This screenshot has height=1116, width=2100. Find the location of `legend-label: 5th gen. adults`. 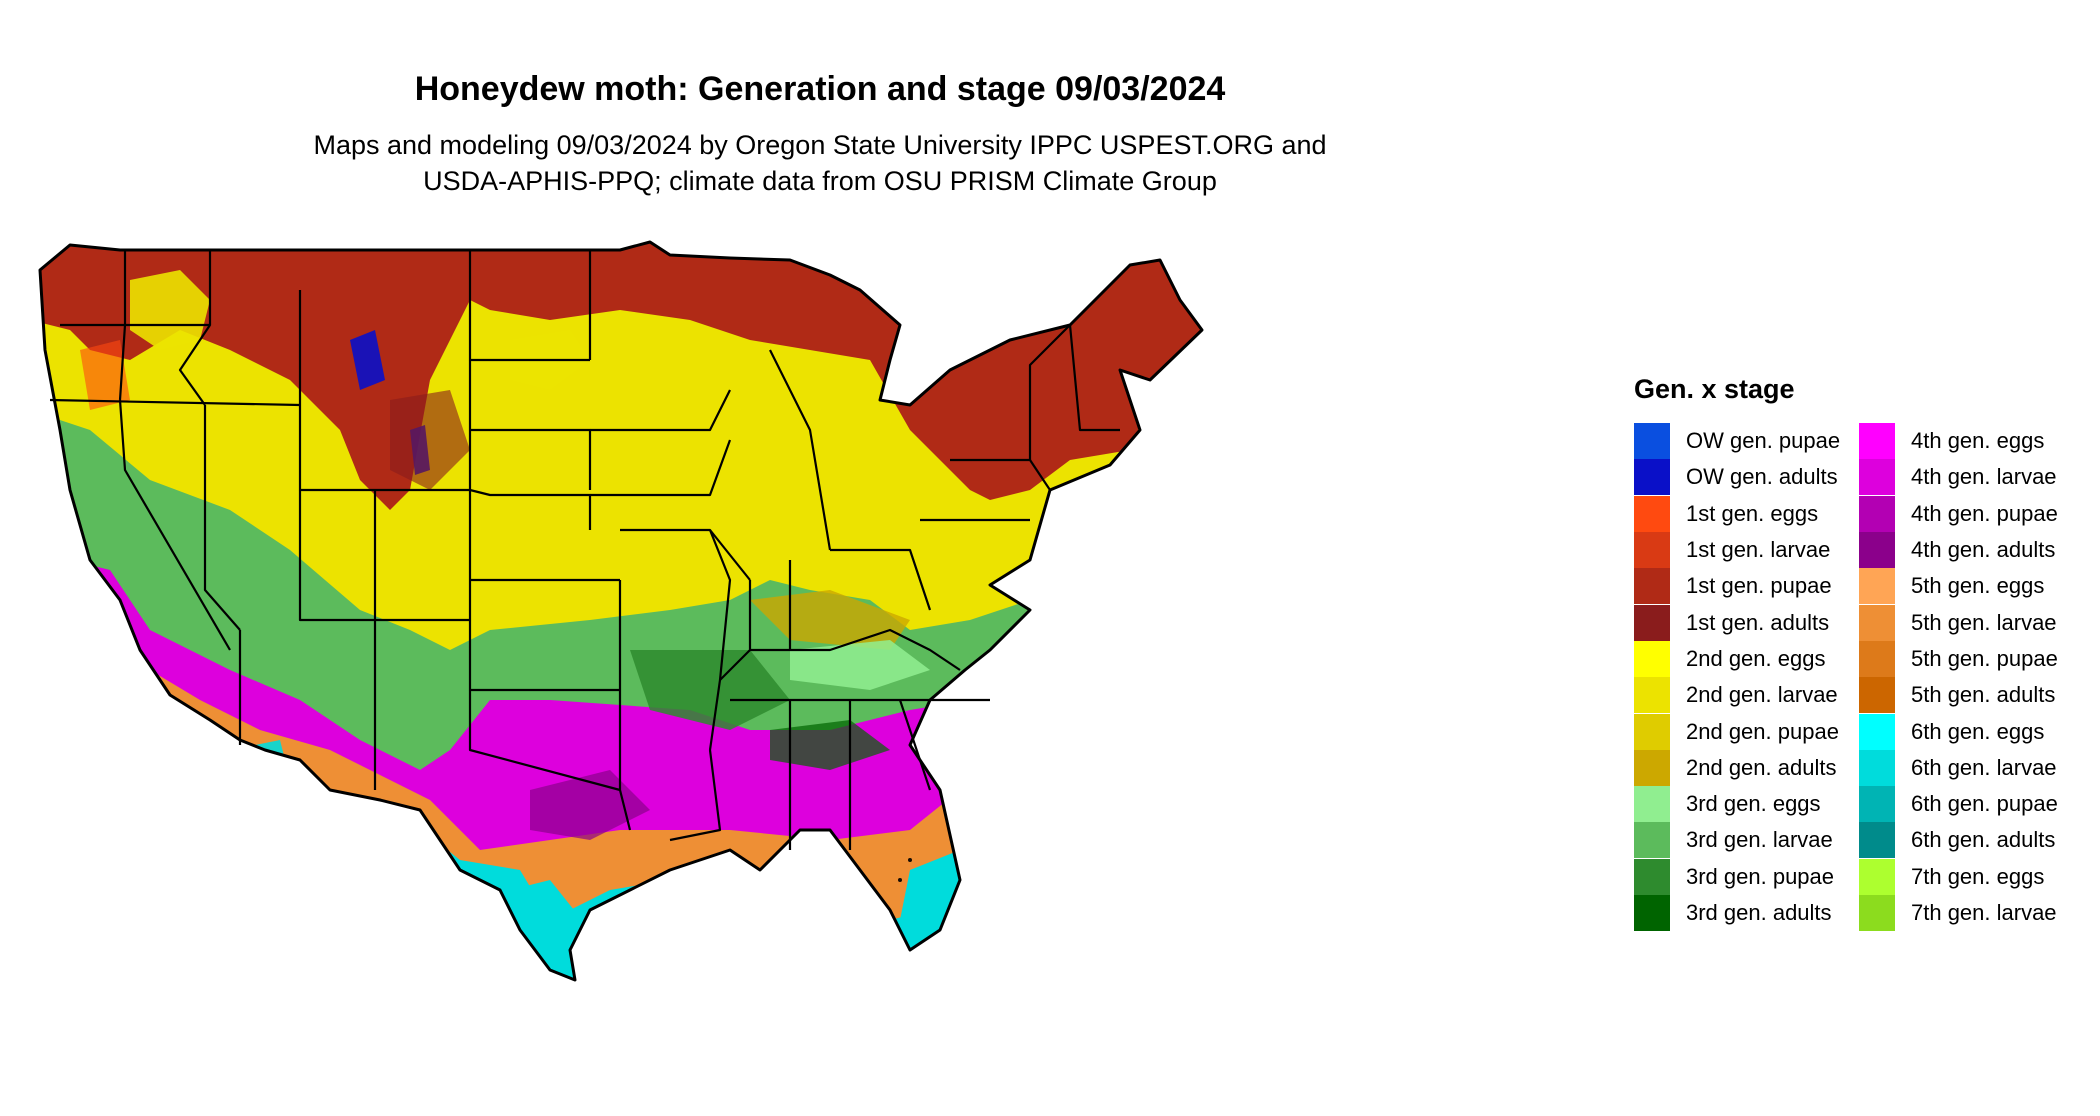

legend-label: 5th gen. adults is located at coordinates (1983, 695).